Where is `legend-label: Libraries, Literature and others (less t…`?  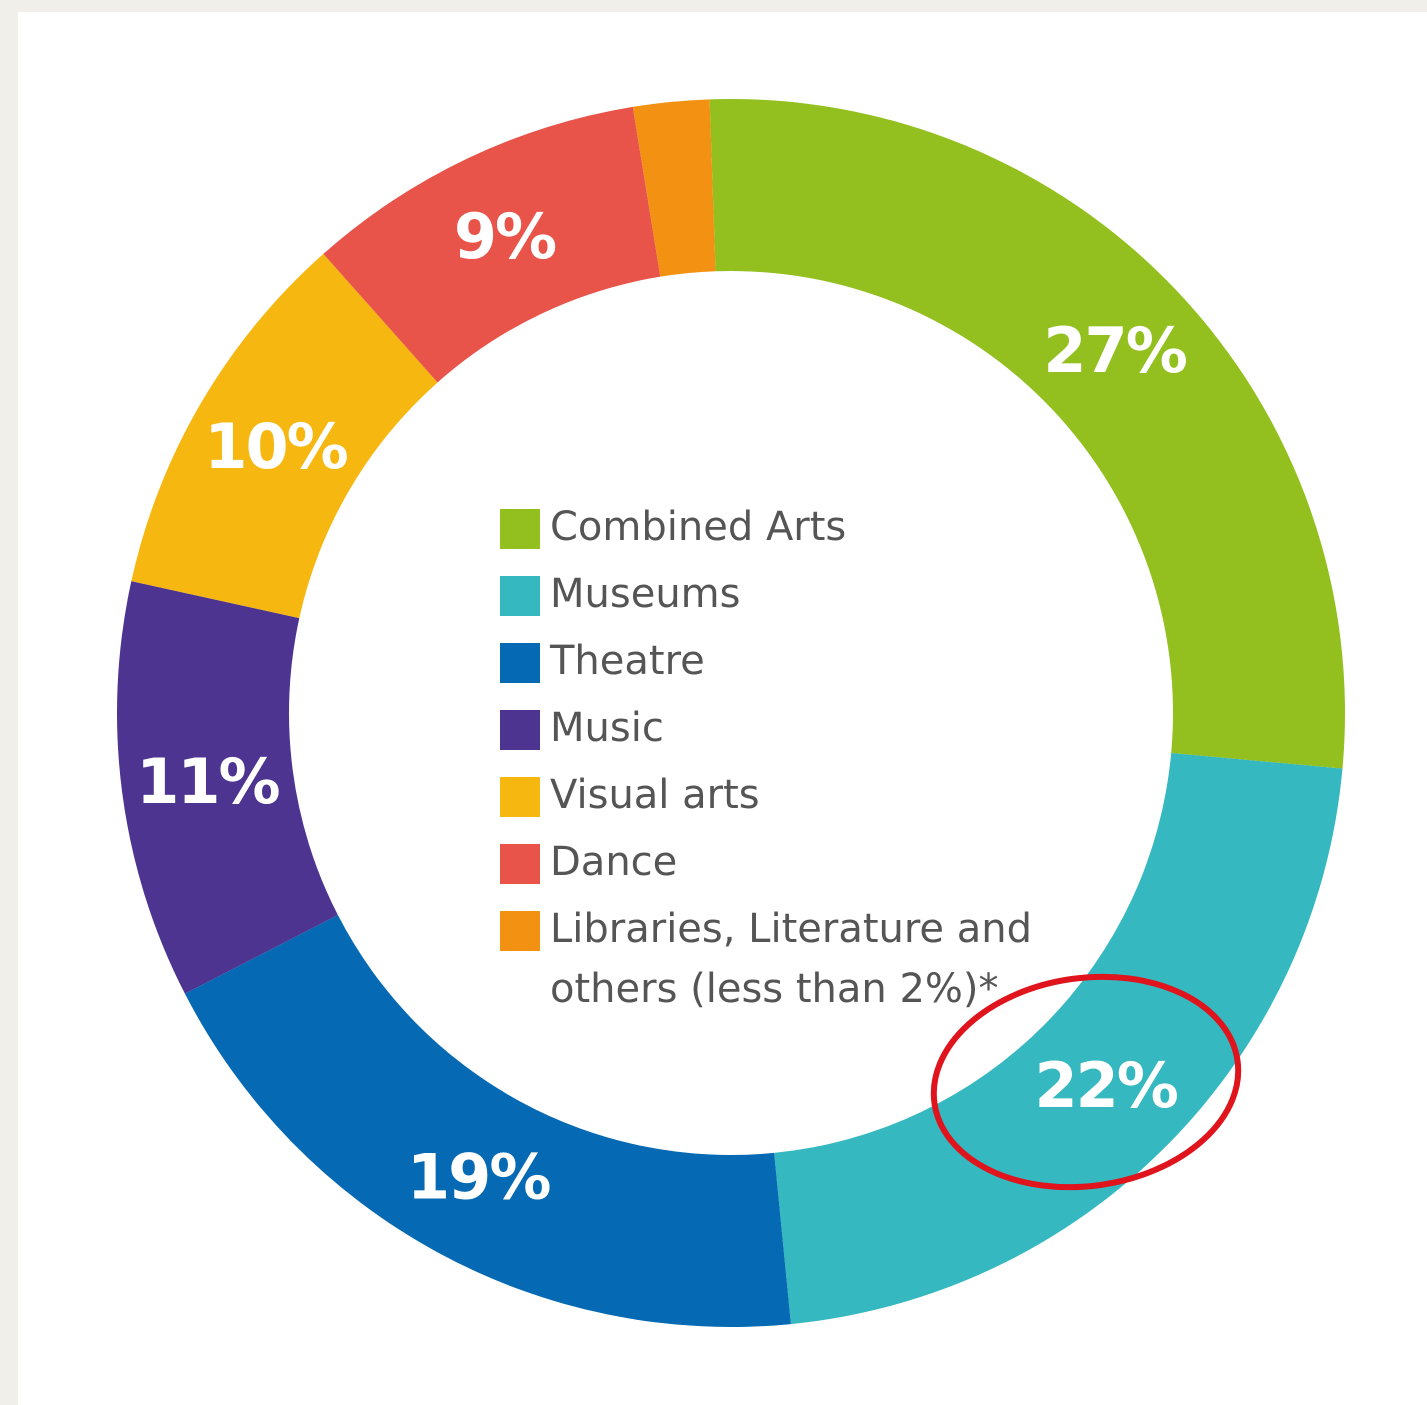
legend-label: Libraries, Literature and others (less t… is located at coordinates (791, 959).